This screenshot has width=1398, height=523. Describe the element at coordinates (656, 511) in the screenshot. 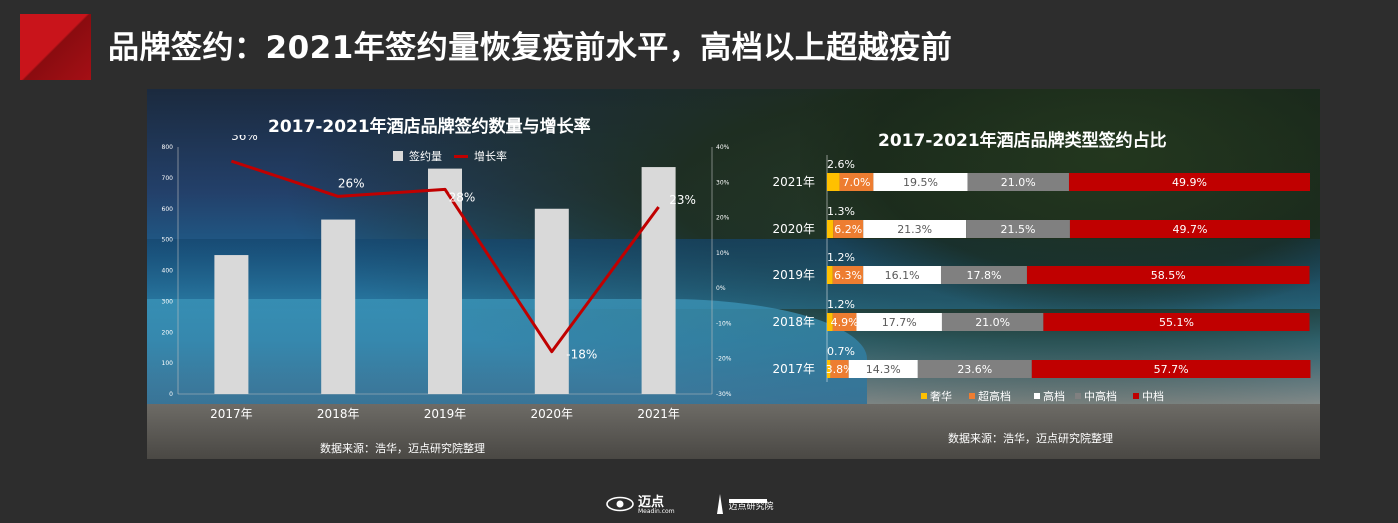

I see `brand-url: Meadin.com` at that location.